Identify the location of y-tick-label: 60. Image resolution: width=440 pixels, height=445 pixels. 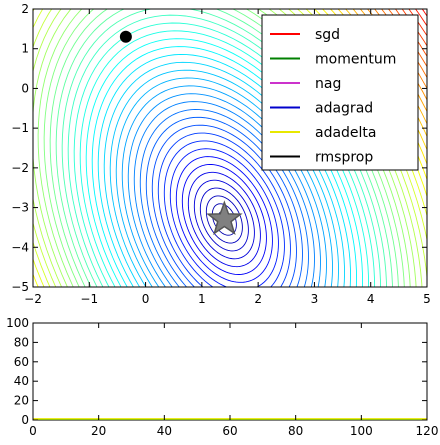
(21, 362).